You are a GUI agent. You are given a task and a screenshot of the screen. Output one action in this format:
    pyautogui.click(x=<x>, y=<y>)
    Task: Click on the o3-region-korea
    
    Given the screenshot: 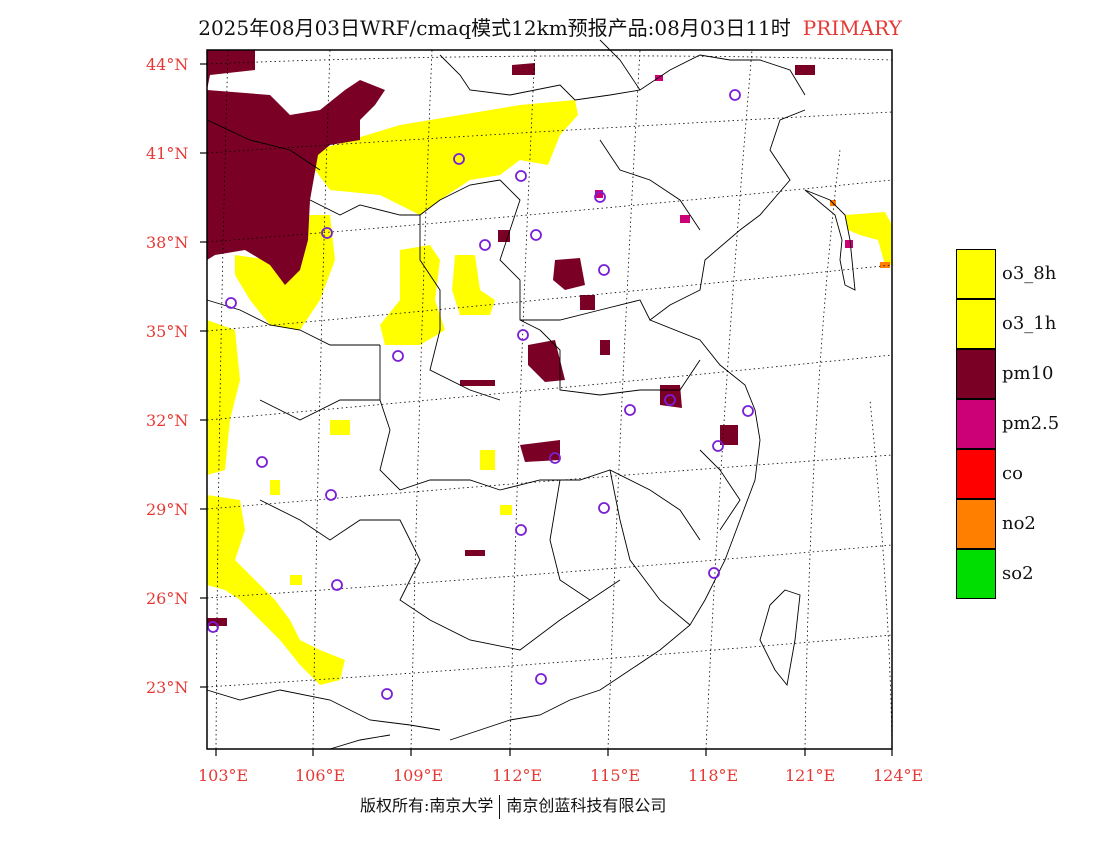 What is the action you would take?
    pyautogui.click(x=868, y=238)
    